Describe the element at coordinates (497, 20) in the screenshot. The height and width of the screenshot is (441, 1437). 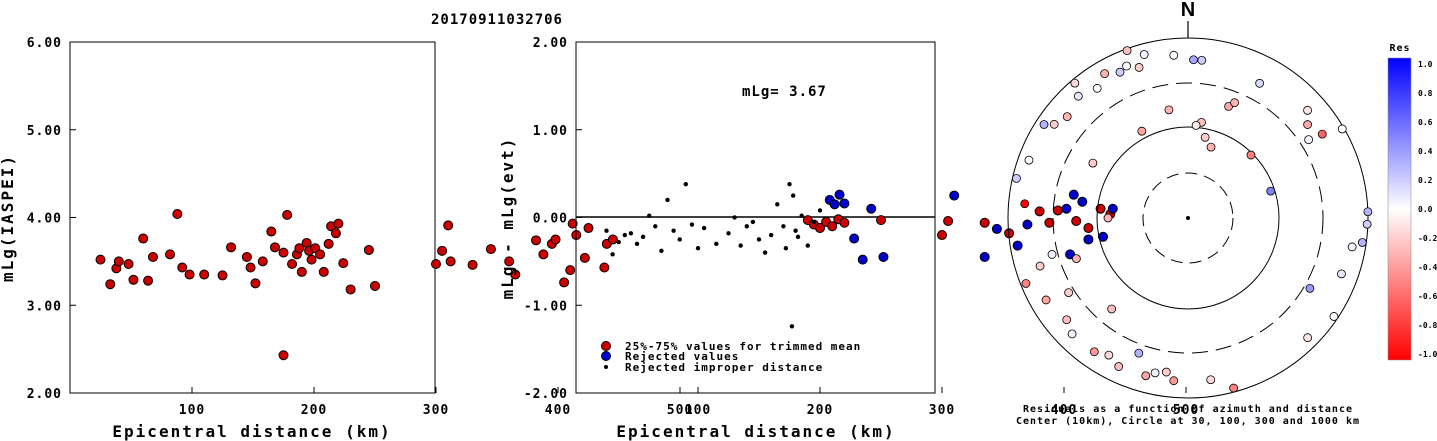
I see `figure-title: 20170911032706` at that location.